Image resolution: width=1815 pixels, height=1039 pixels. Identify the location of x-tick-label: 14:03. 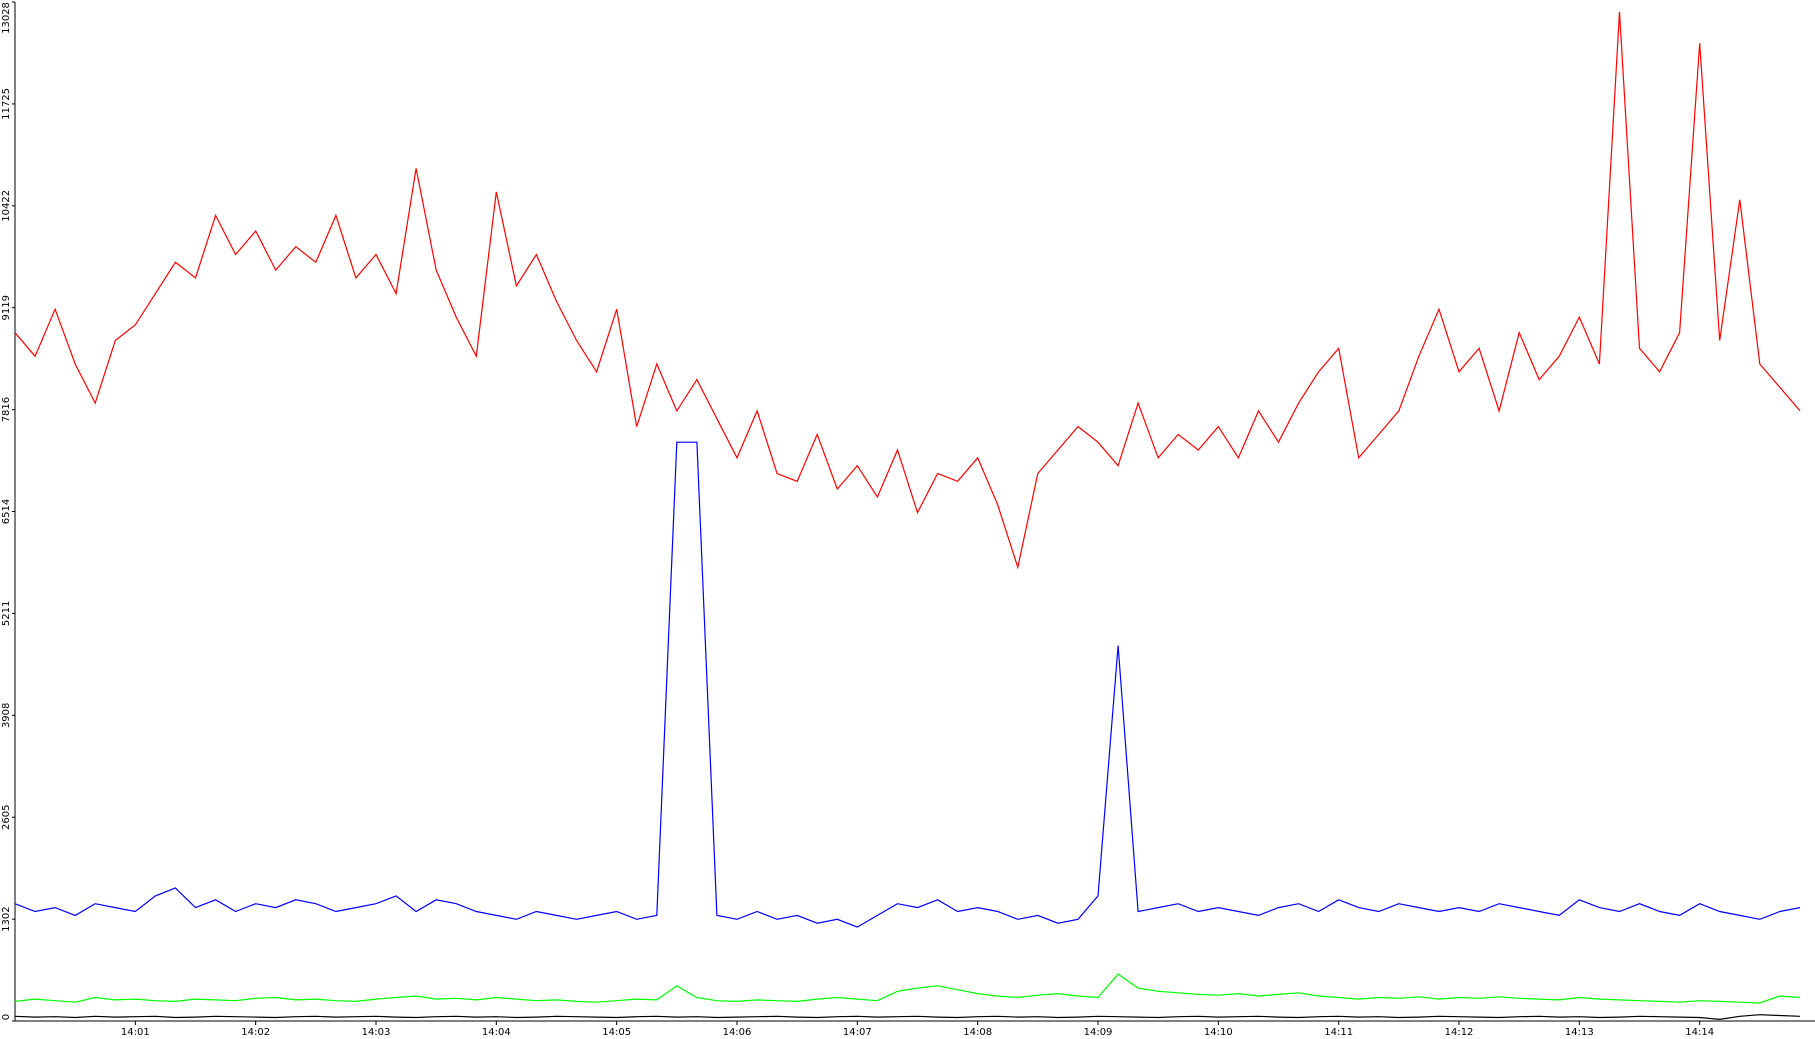
(376, 1032).